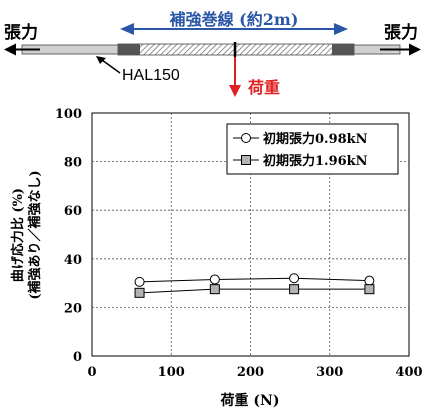 The image size is (425, 416). I want to click on x-tick-label: 300, so click(329, 372).